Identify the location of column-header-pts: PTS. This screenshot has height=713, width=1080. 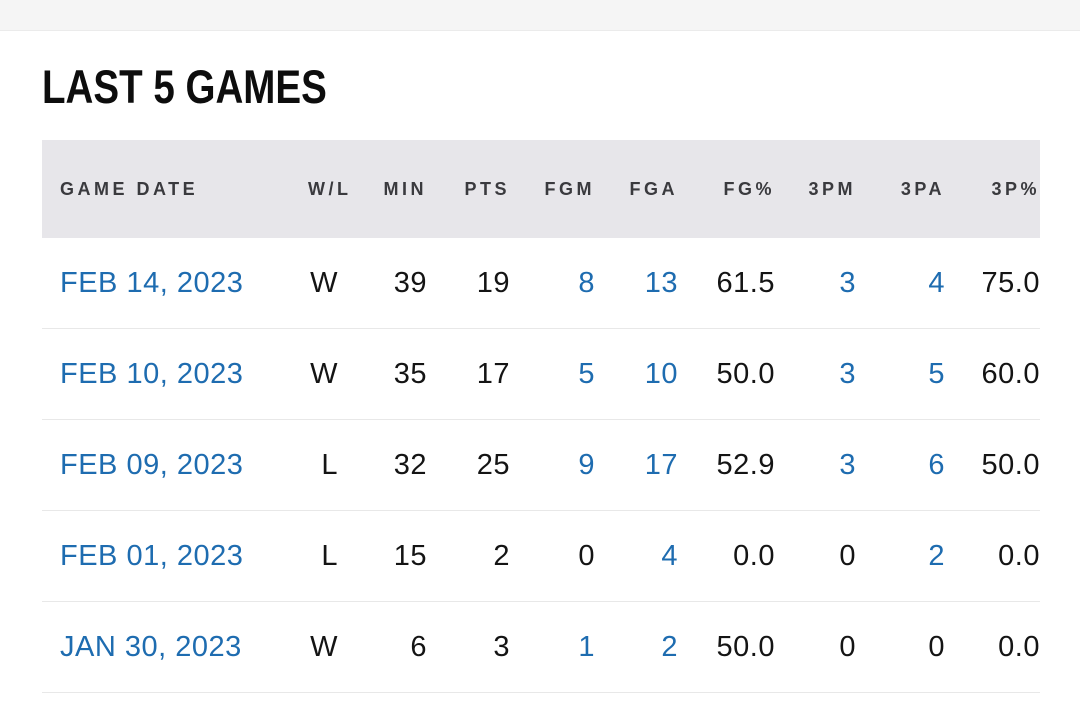
(487, 188).